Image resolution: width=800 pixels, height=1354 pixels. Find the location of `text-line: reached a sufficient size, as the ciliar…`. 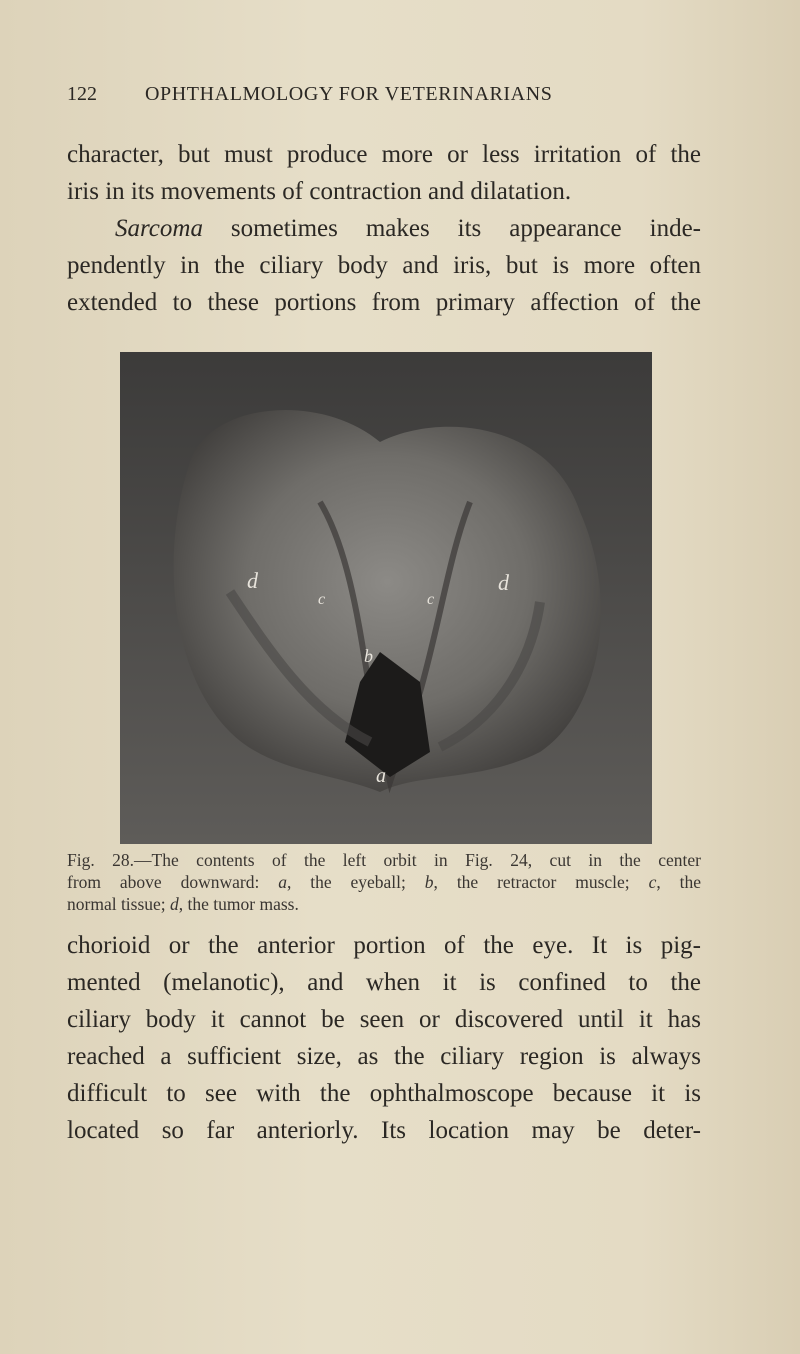

text-line: reached a sufficient size, as the ciliar… is located at coordinates (384, 1056).